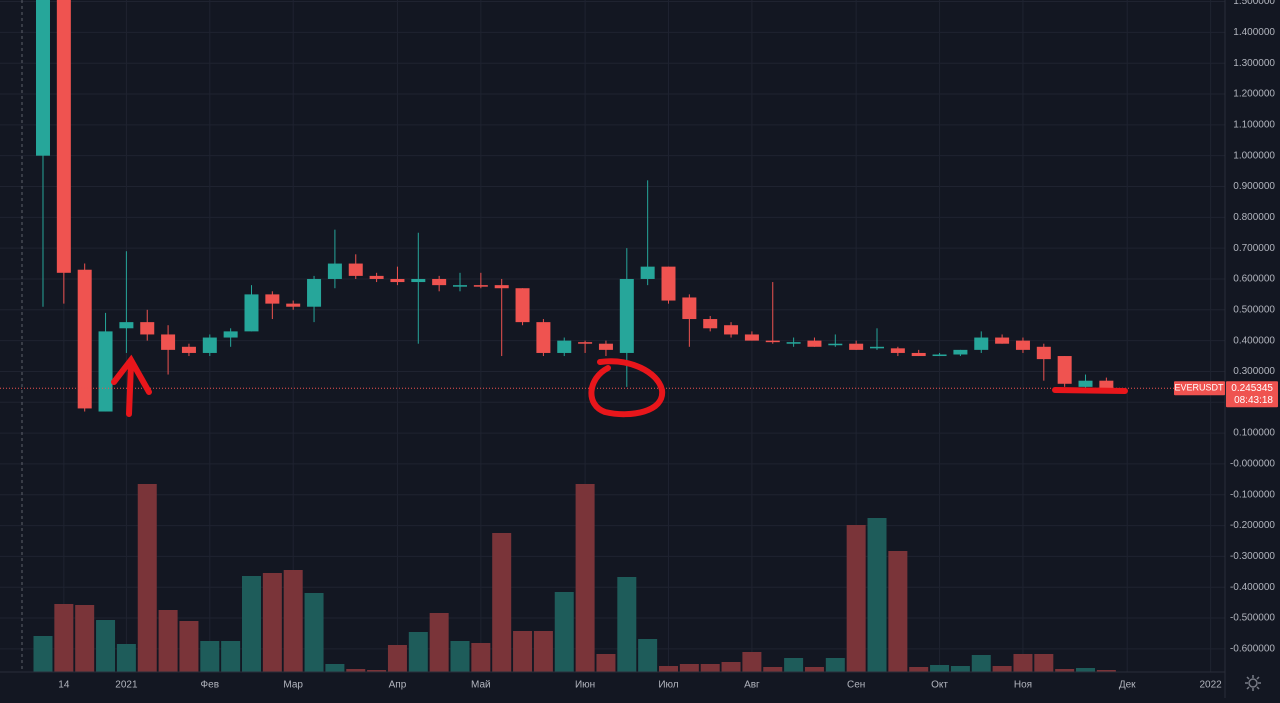 This screenshot has height=703, width=1280. What do you see at coordinates (1254, 32) in the screenshot?
I see `y-tick-label: 1.400000` at bounding box center [1254, 32].